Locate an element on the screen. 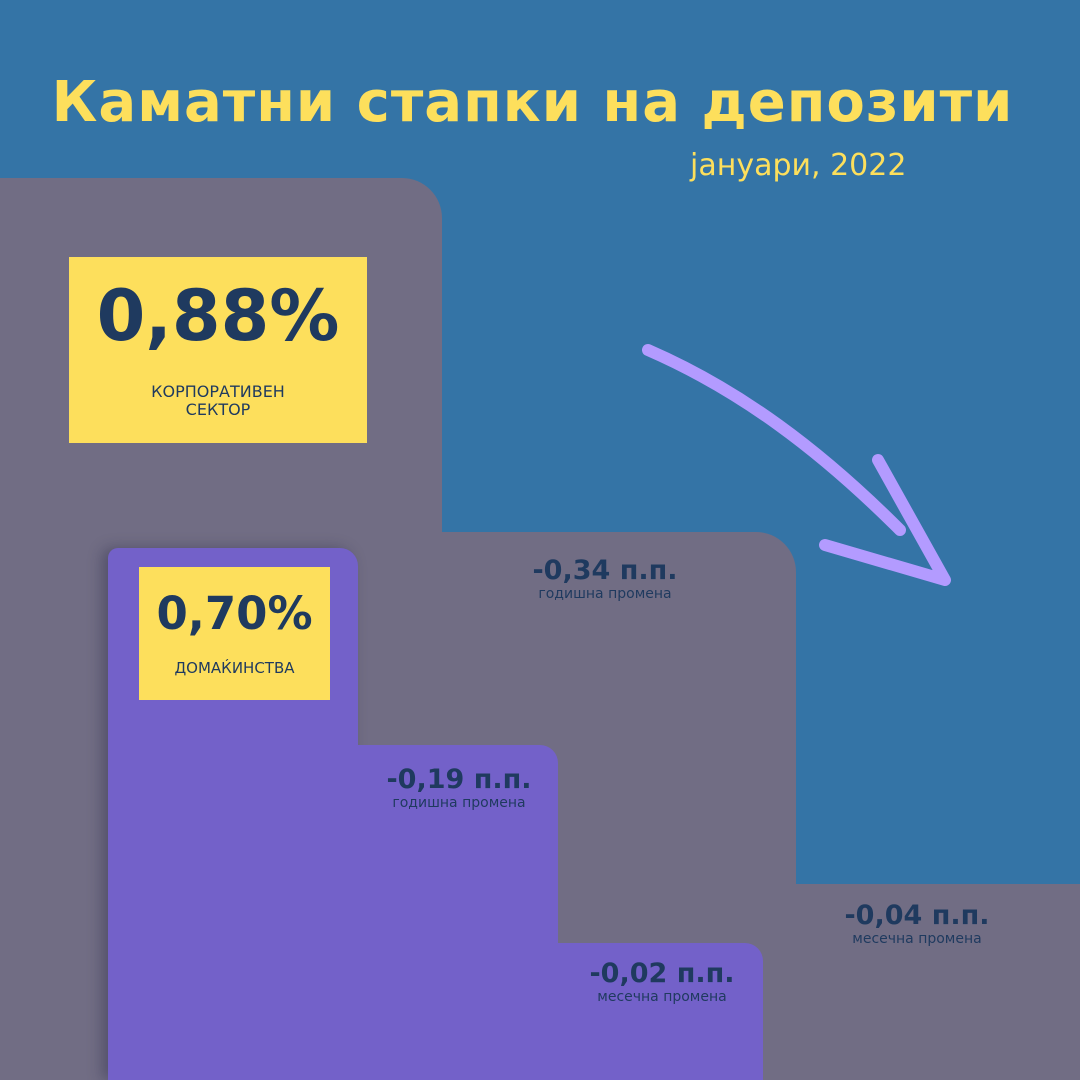 This screenshot has width=1080, height=1080. corporate-annual-label: годишна промена is located at coordinates (605, 594).